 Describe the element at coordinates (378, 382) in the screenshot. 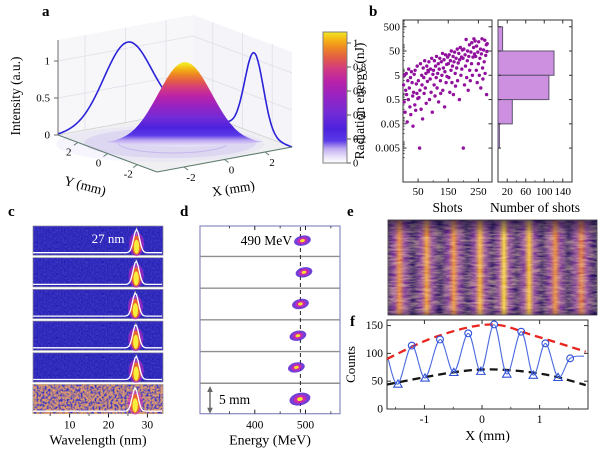

I see `tick-label: 50` at that location.